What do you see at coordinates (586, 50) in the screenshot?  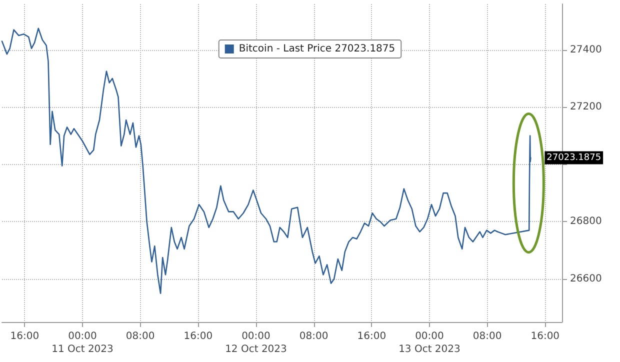 I see `y-tick-label: 27400` at bounding box center [586, 50].